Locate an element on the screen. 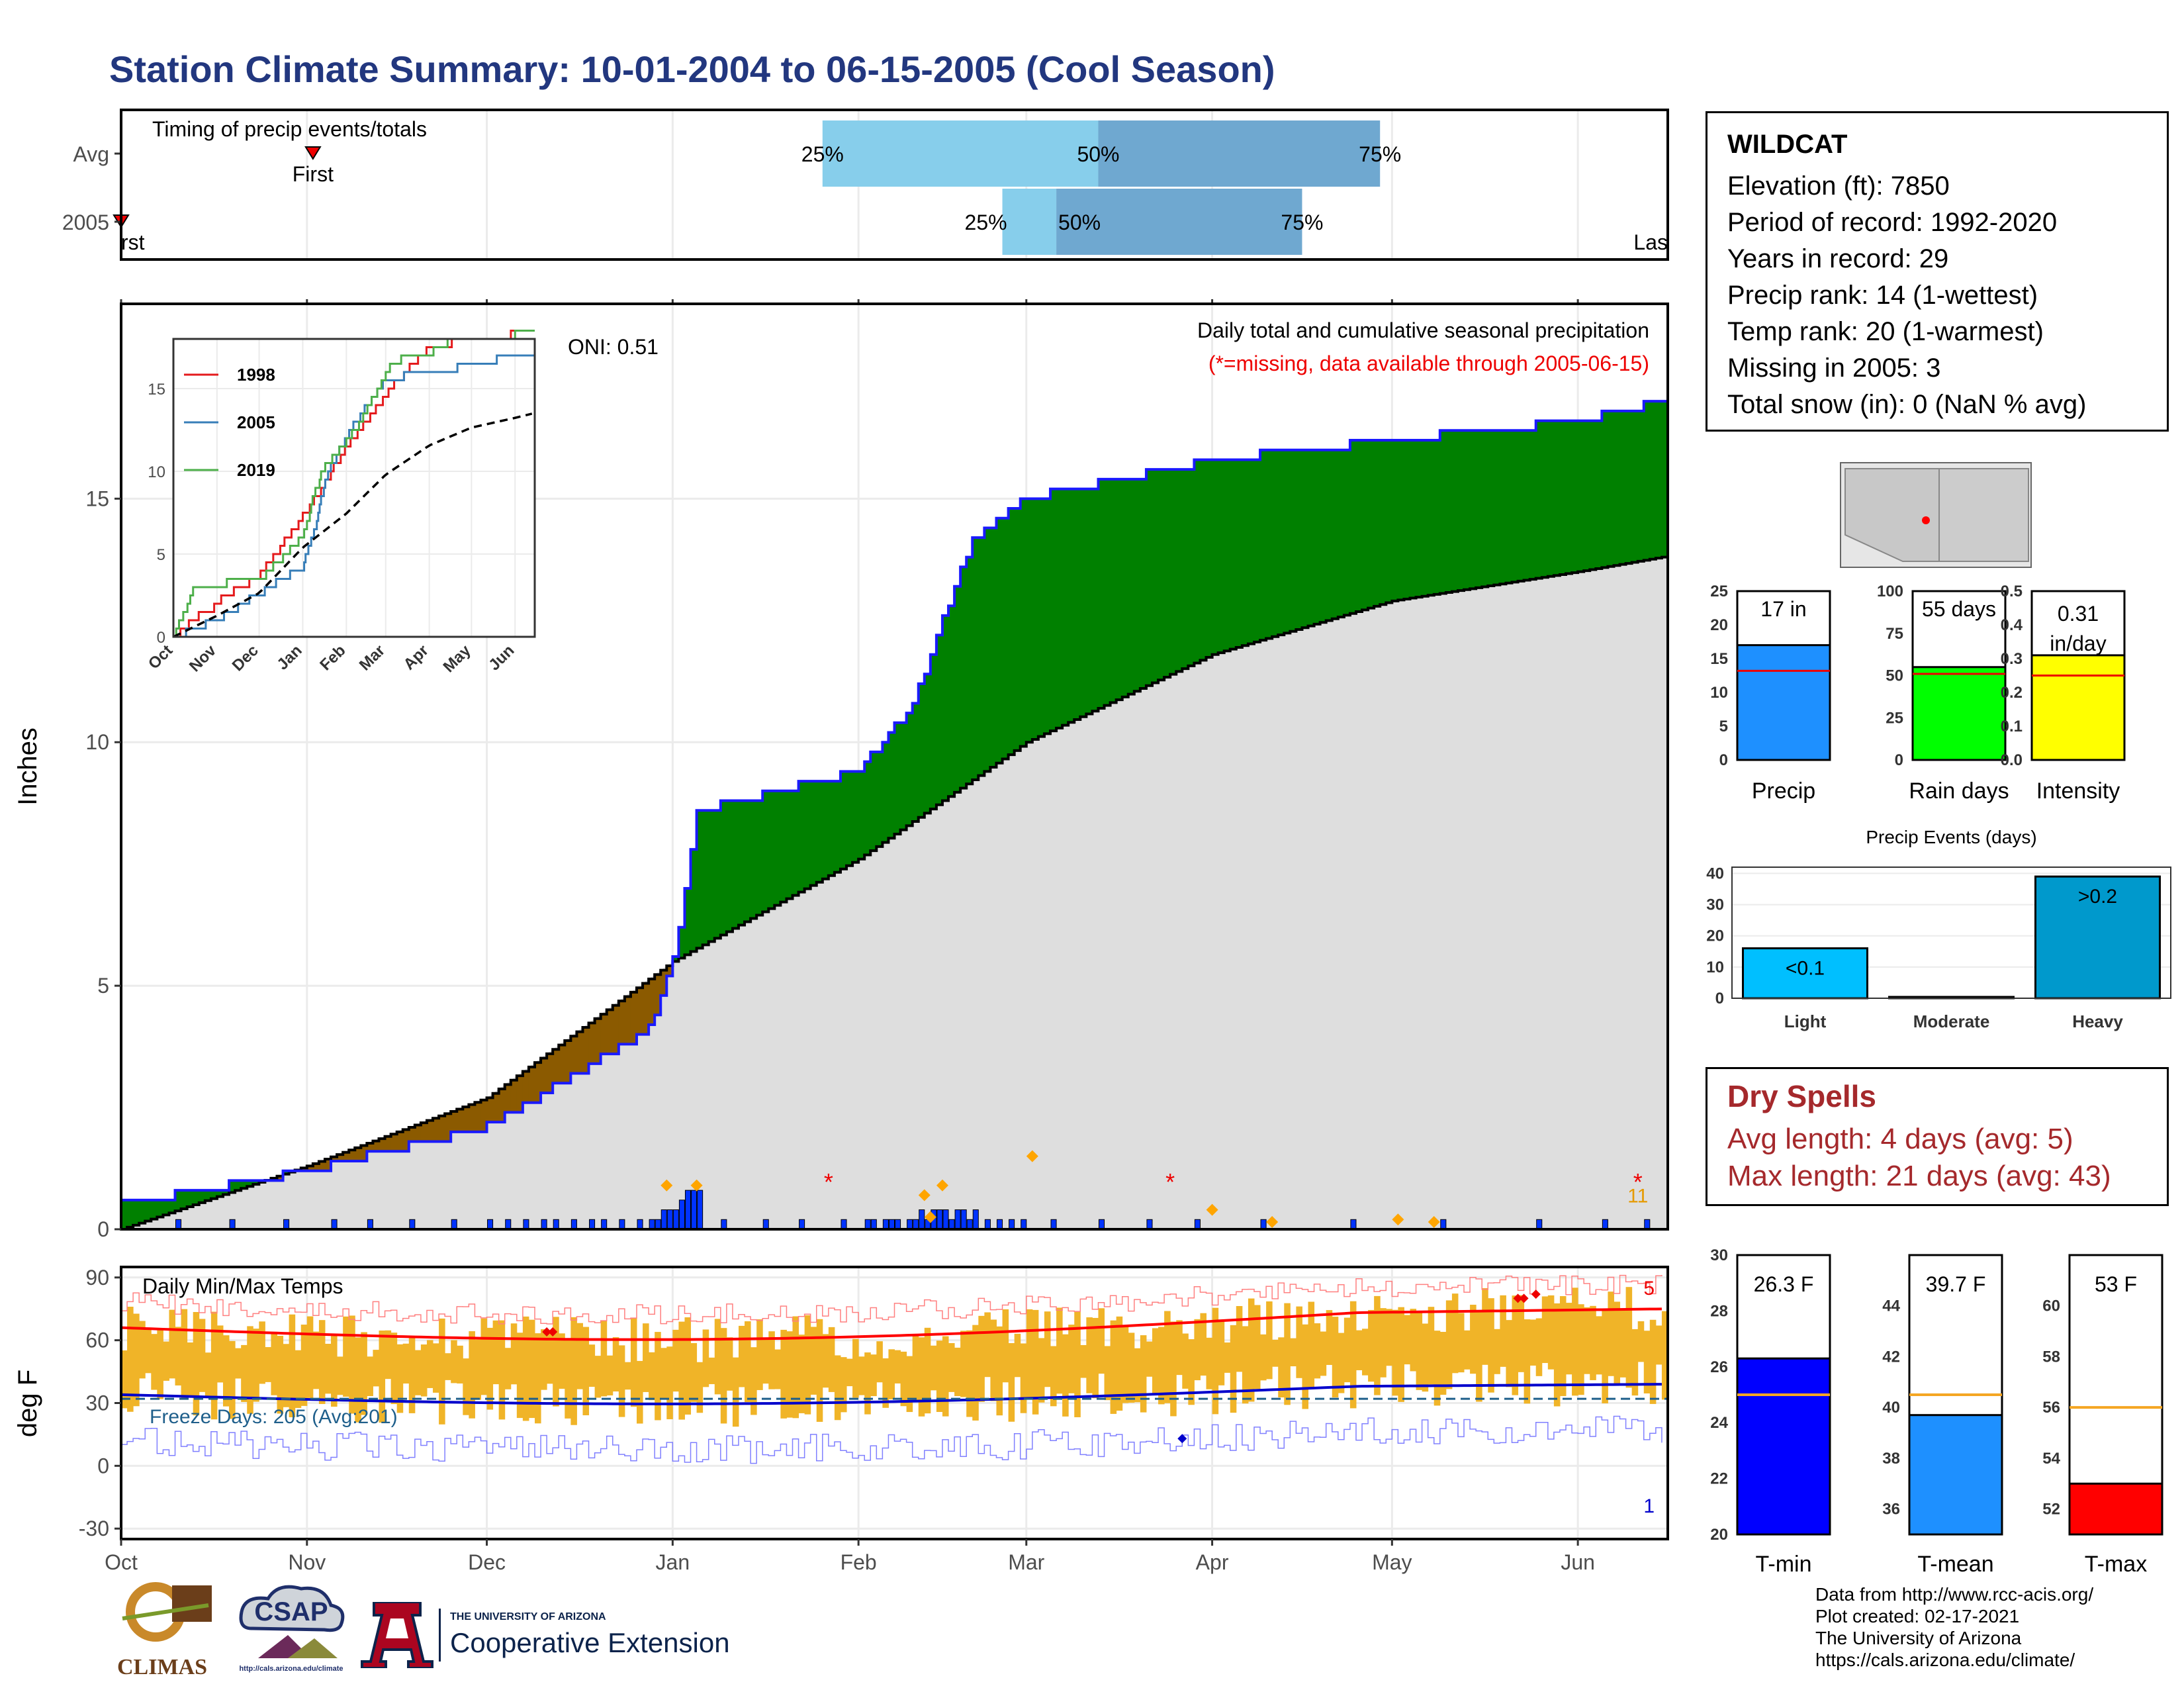 This screenshot has height=1688, width=2184. missing-marker: * is located at coordinates (829, 1182).